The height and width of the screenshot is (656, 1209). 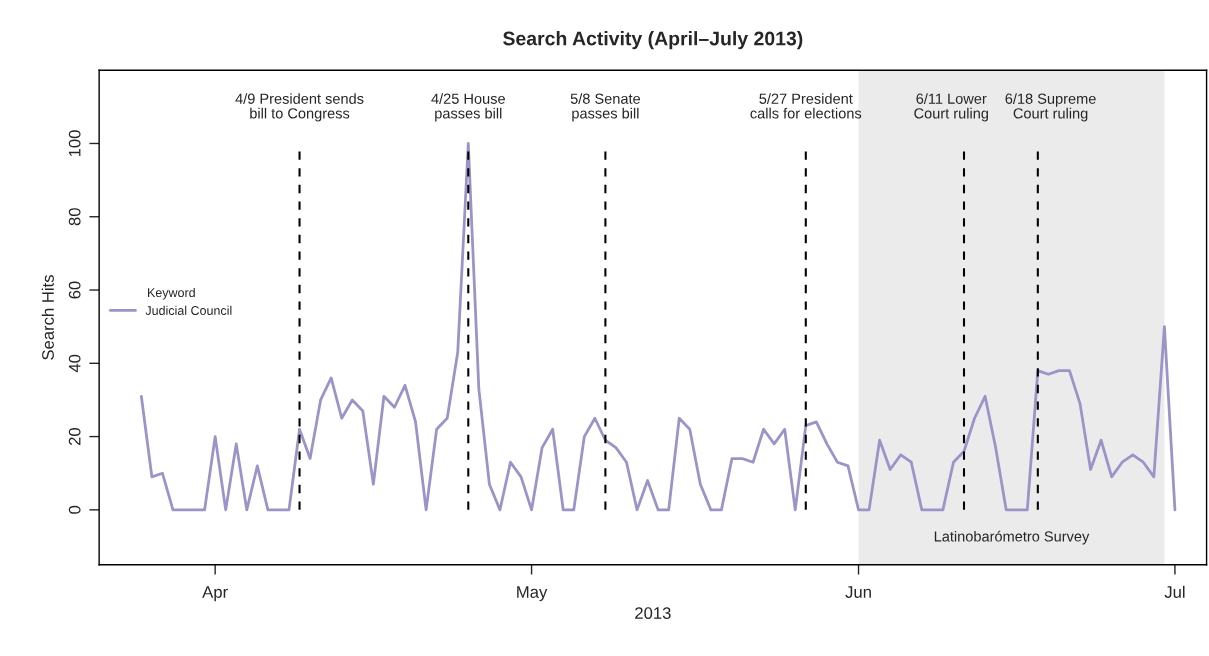 What do you see at coordinates (468, 107) in the screenshot?
I see `ref-line-label: 4/25 House passes bill` at bounding box center [468, 107].